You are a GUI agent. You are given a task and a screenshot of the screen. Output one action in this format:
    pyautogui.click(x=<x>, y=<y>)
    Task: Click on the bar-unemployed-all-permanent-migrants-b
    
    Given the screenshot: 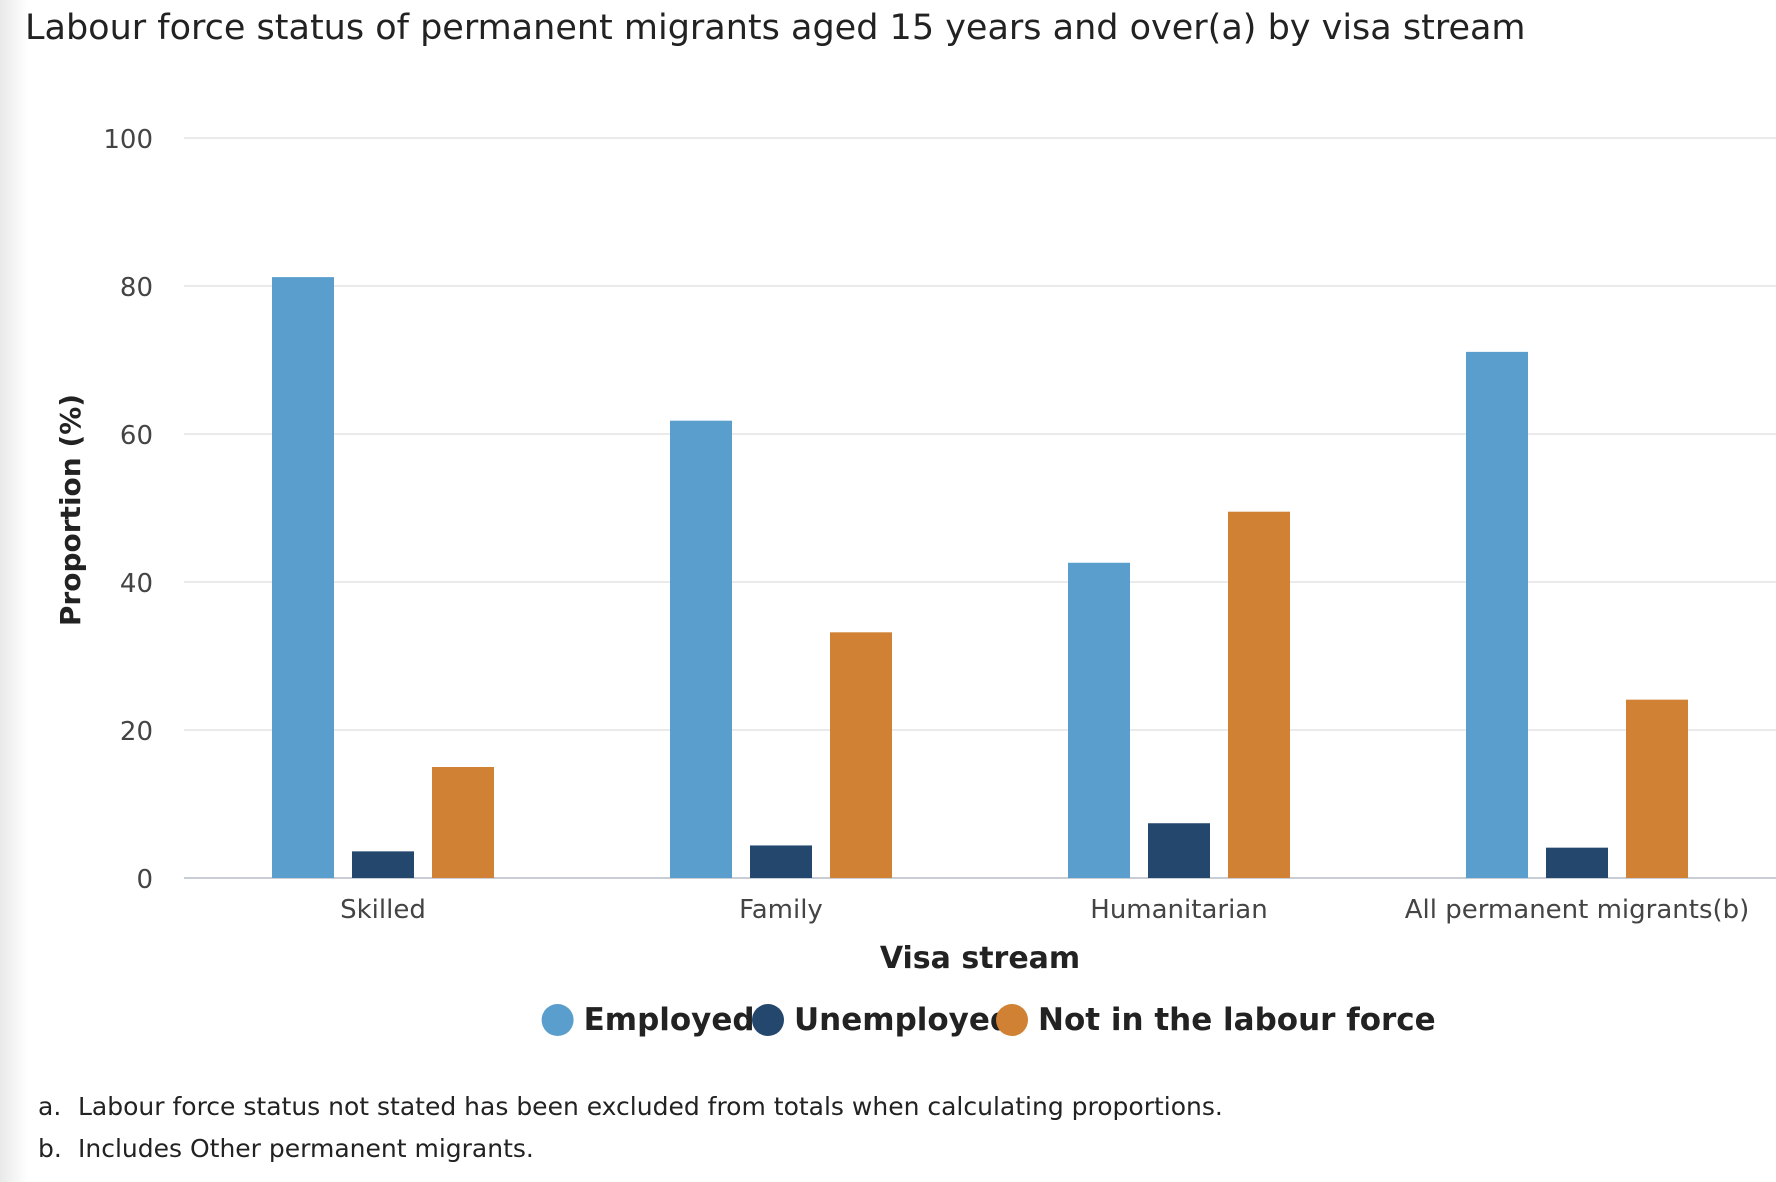 What is the action you would take?
    pyautogui.click(x=1577, y=862)
    